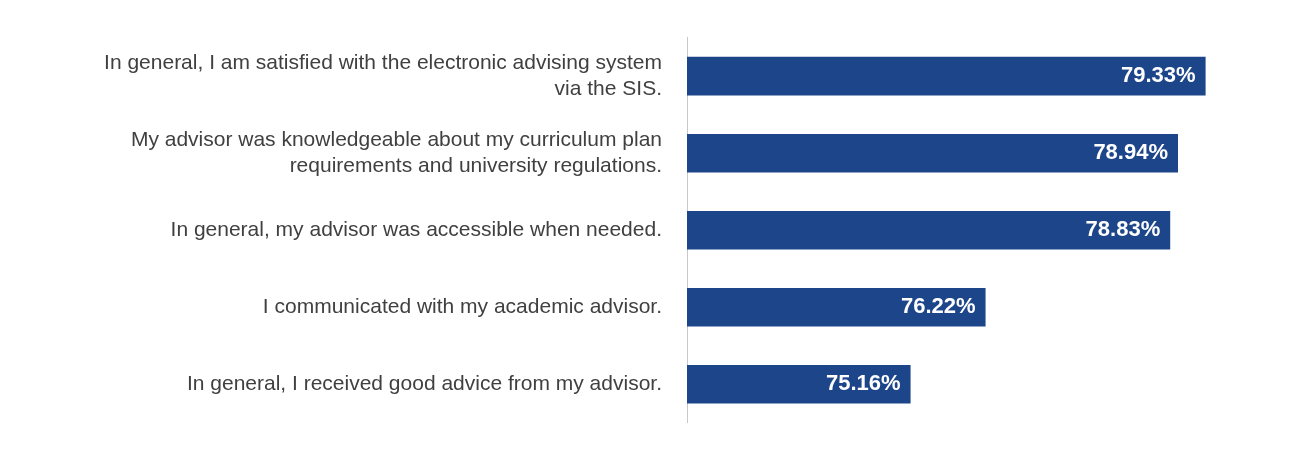 This screenshot has width=1294, height=473. Describe the element at coordinates (383, 74) in the screenshot. I see `y-tick-label: In general, I am satisfied with the electronic advising system via the SIS.` at that location.